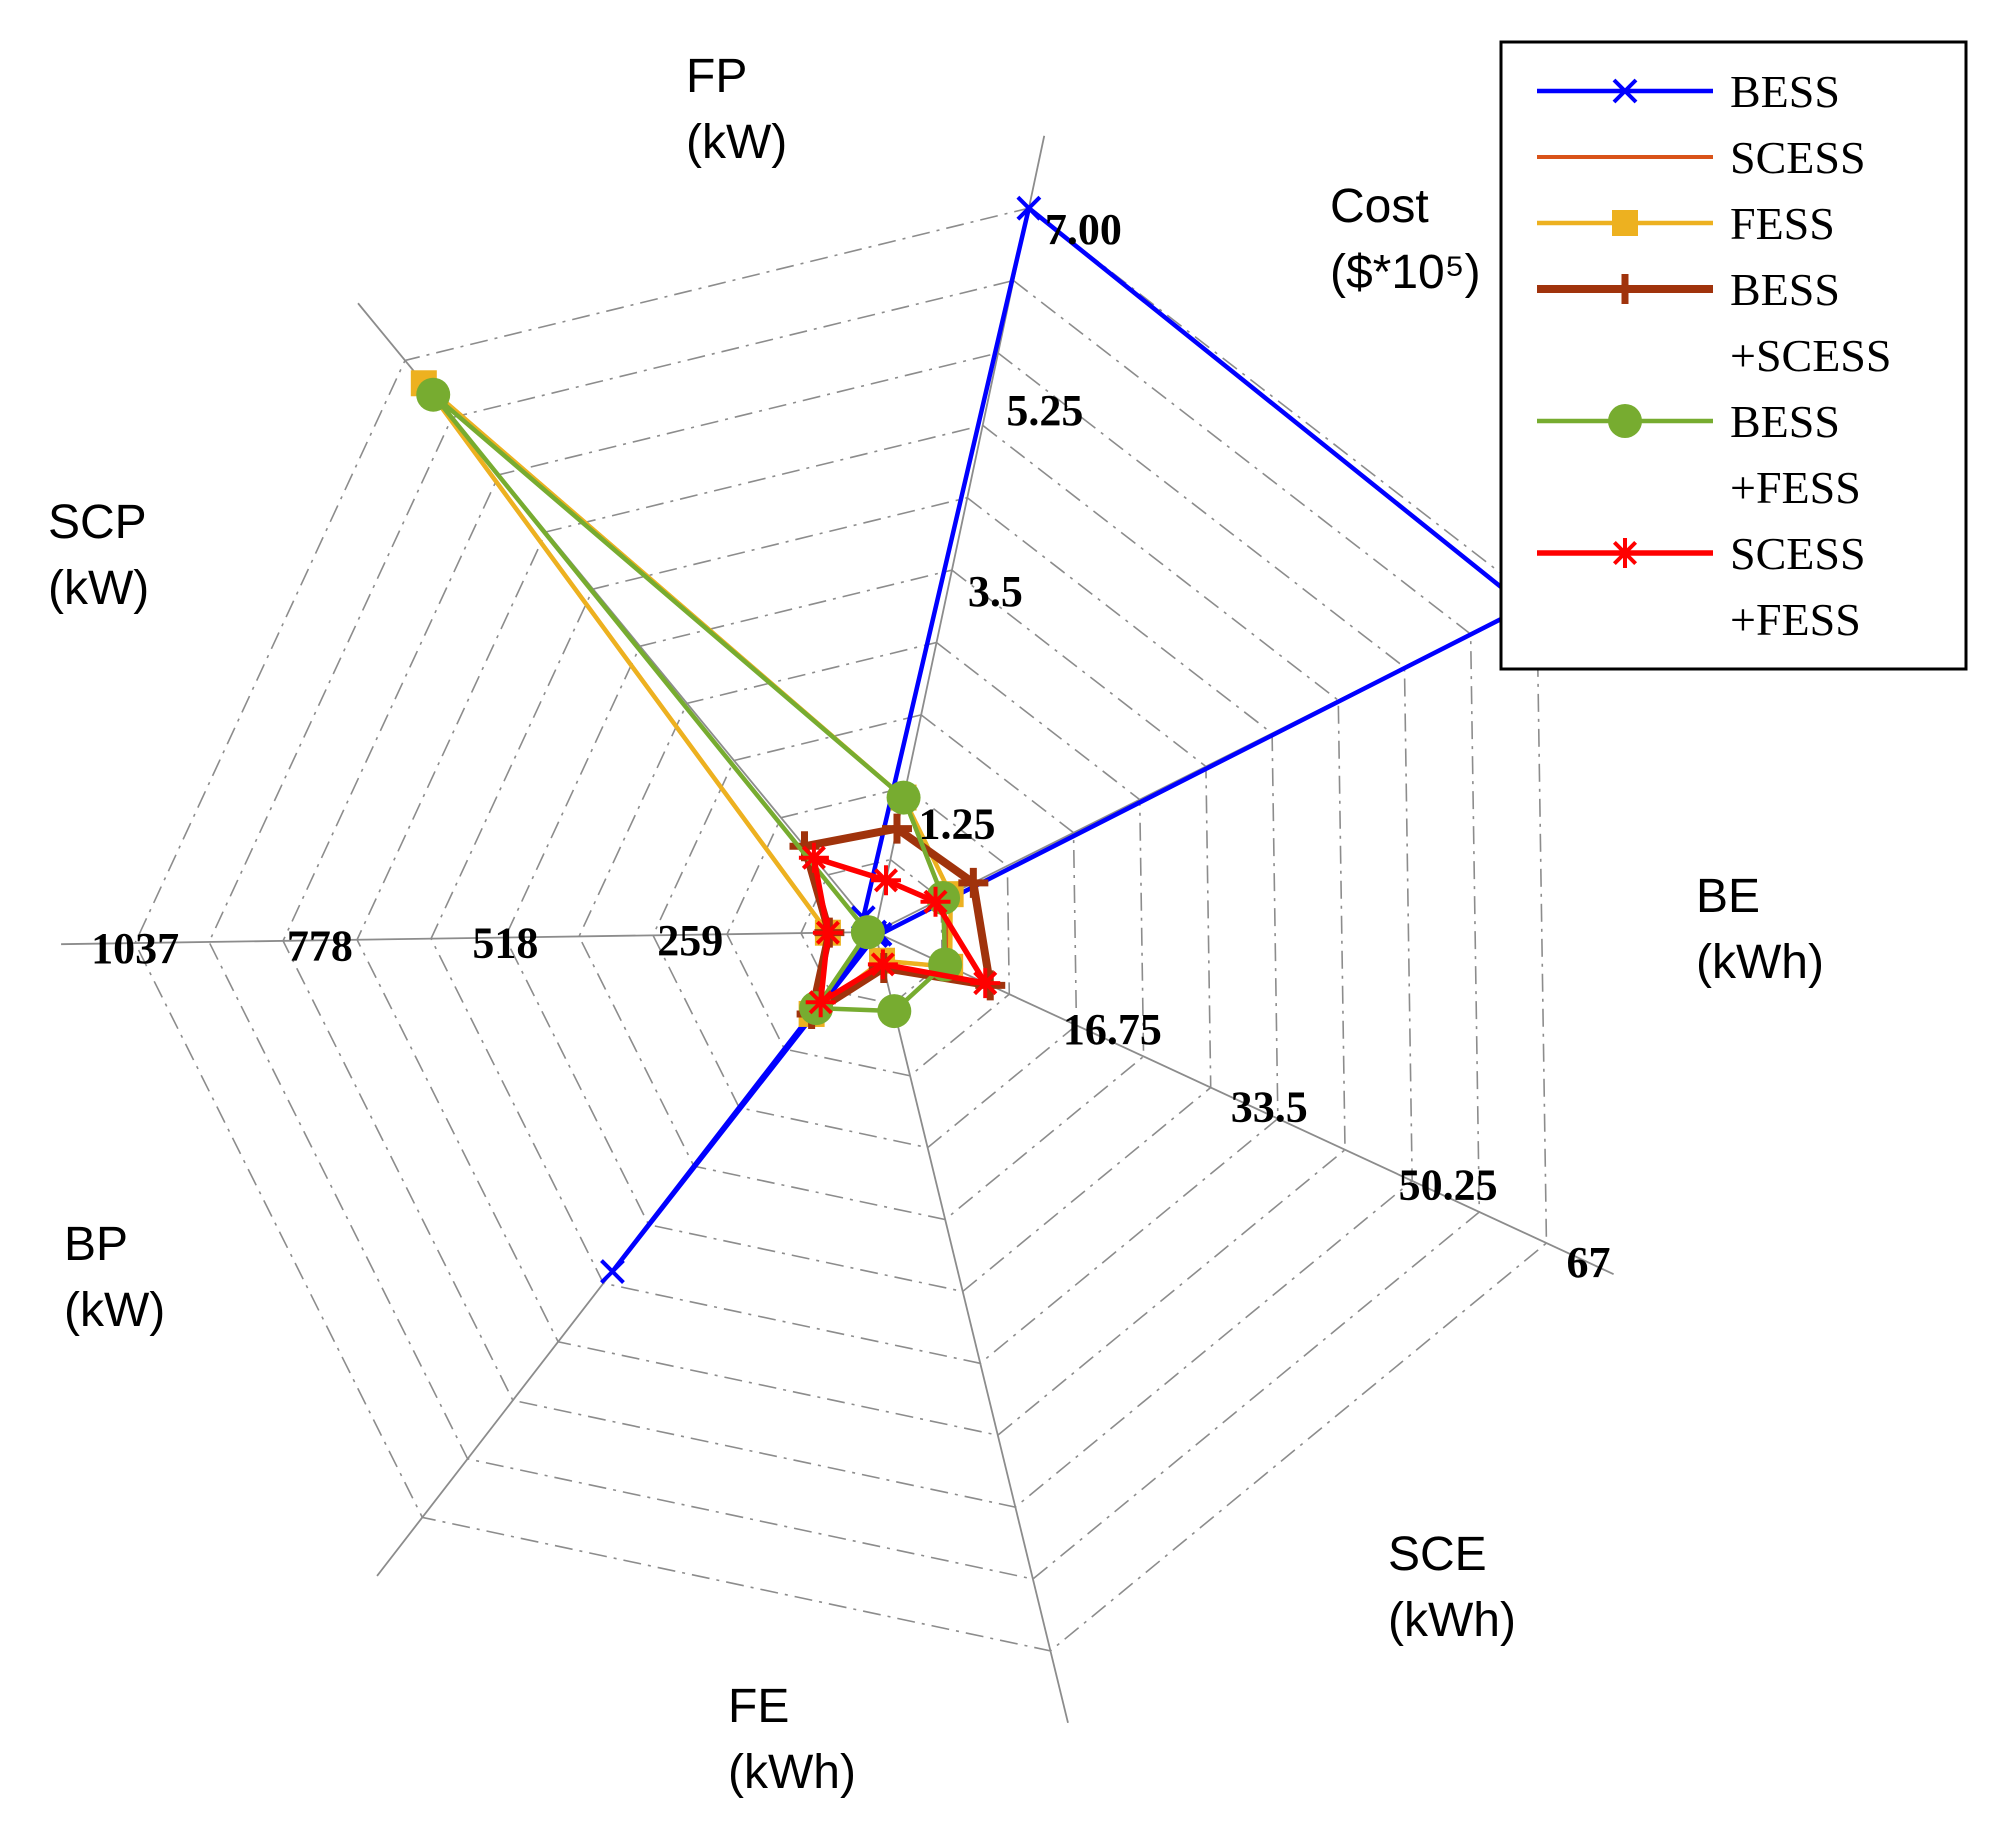 The width and height of the screenshot is (2006, 1834). What do you see at coordinates (736, 142) in the screenshot?
I see `axis-title-fp: (kW)` at bounding box center [736, 142].